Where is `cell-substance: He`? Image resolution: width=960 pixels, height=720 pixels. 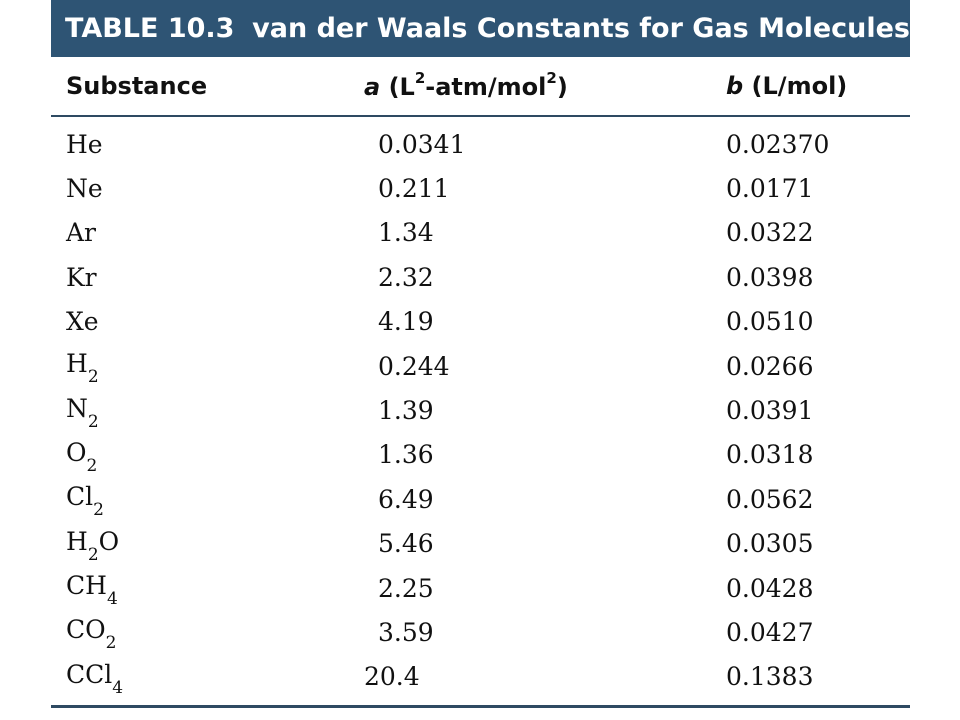 cell-substance: He is located at coordinates (207, 144).